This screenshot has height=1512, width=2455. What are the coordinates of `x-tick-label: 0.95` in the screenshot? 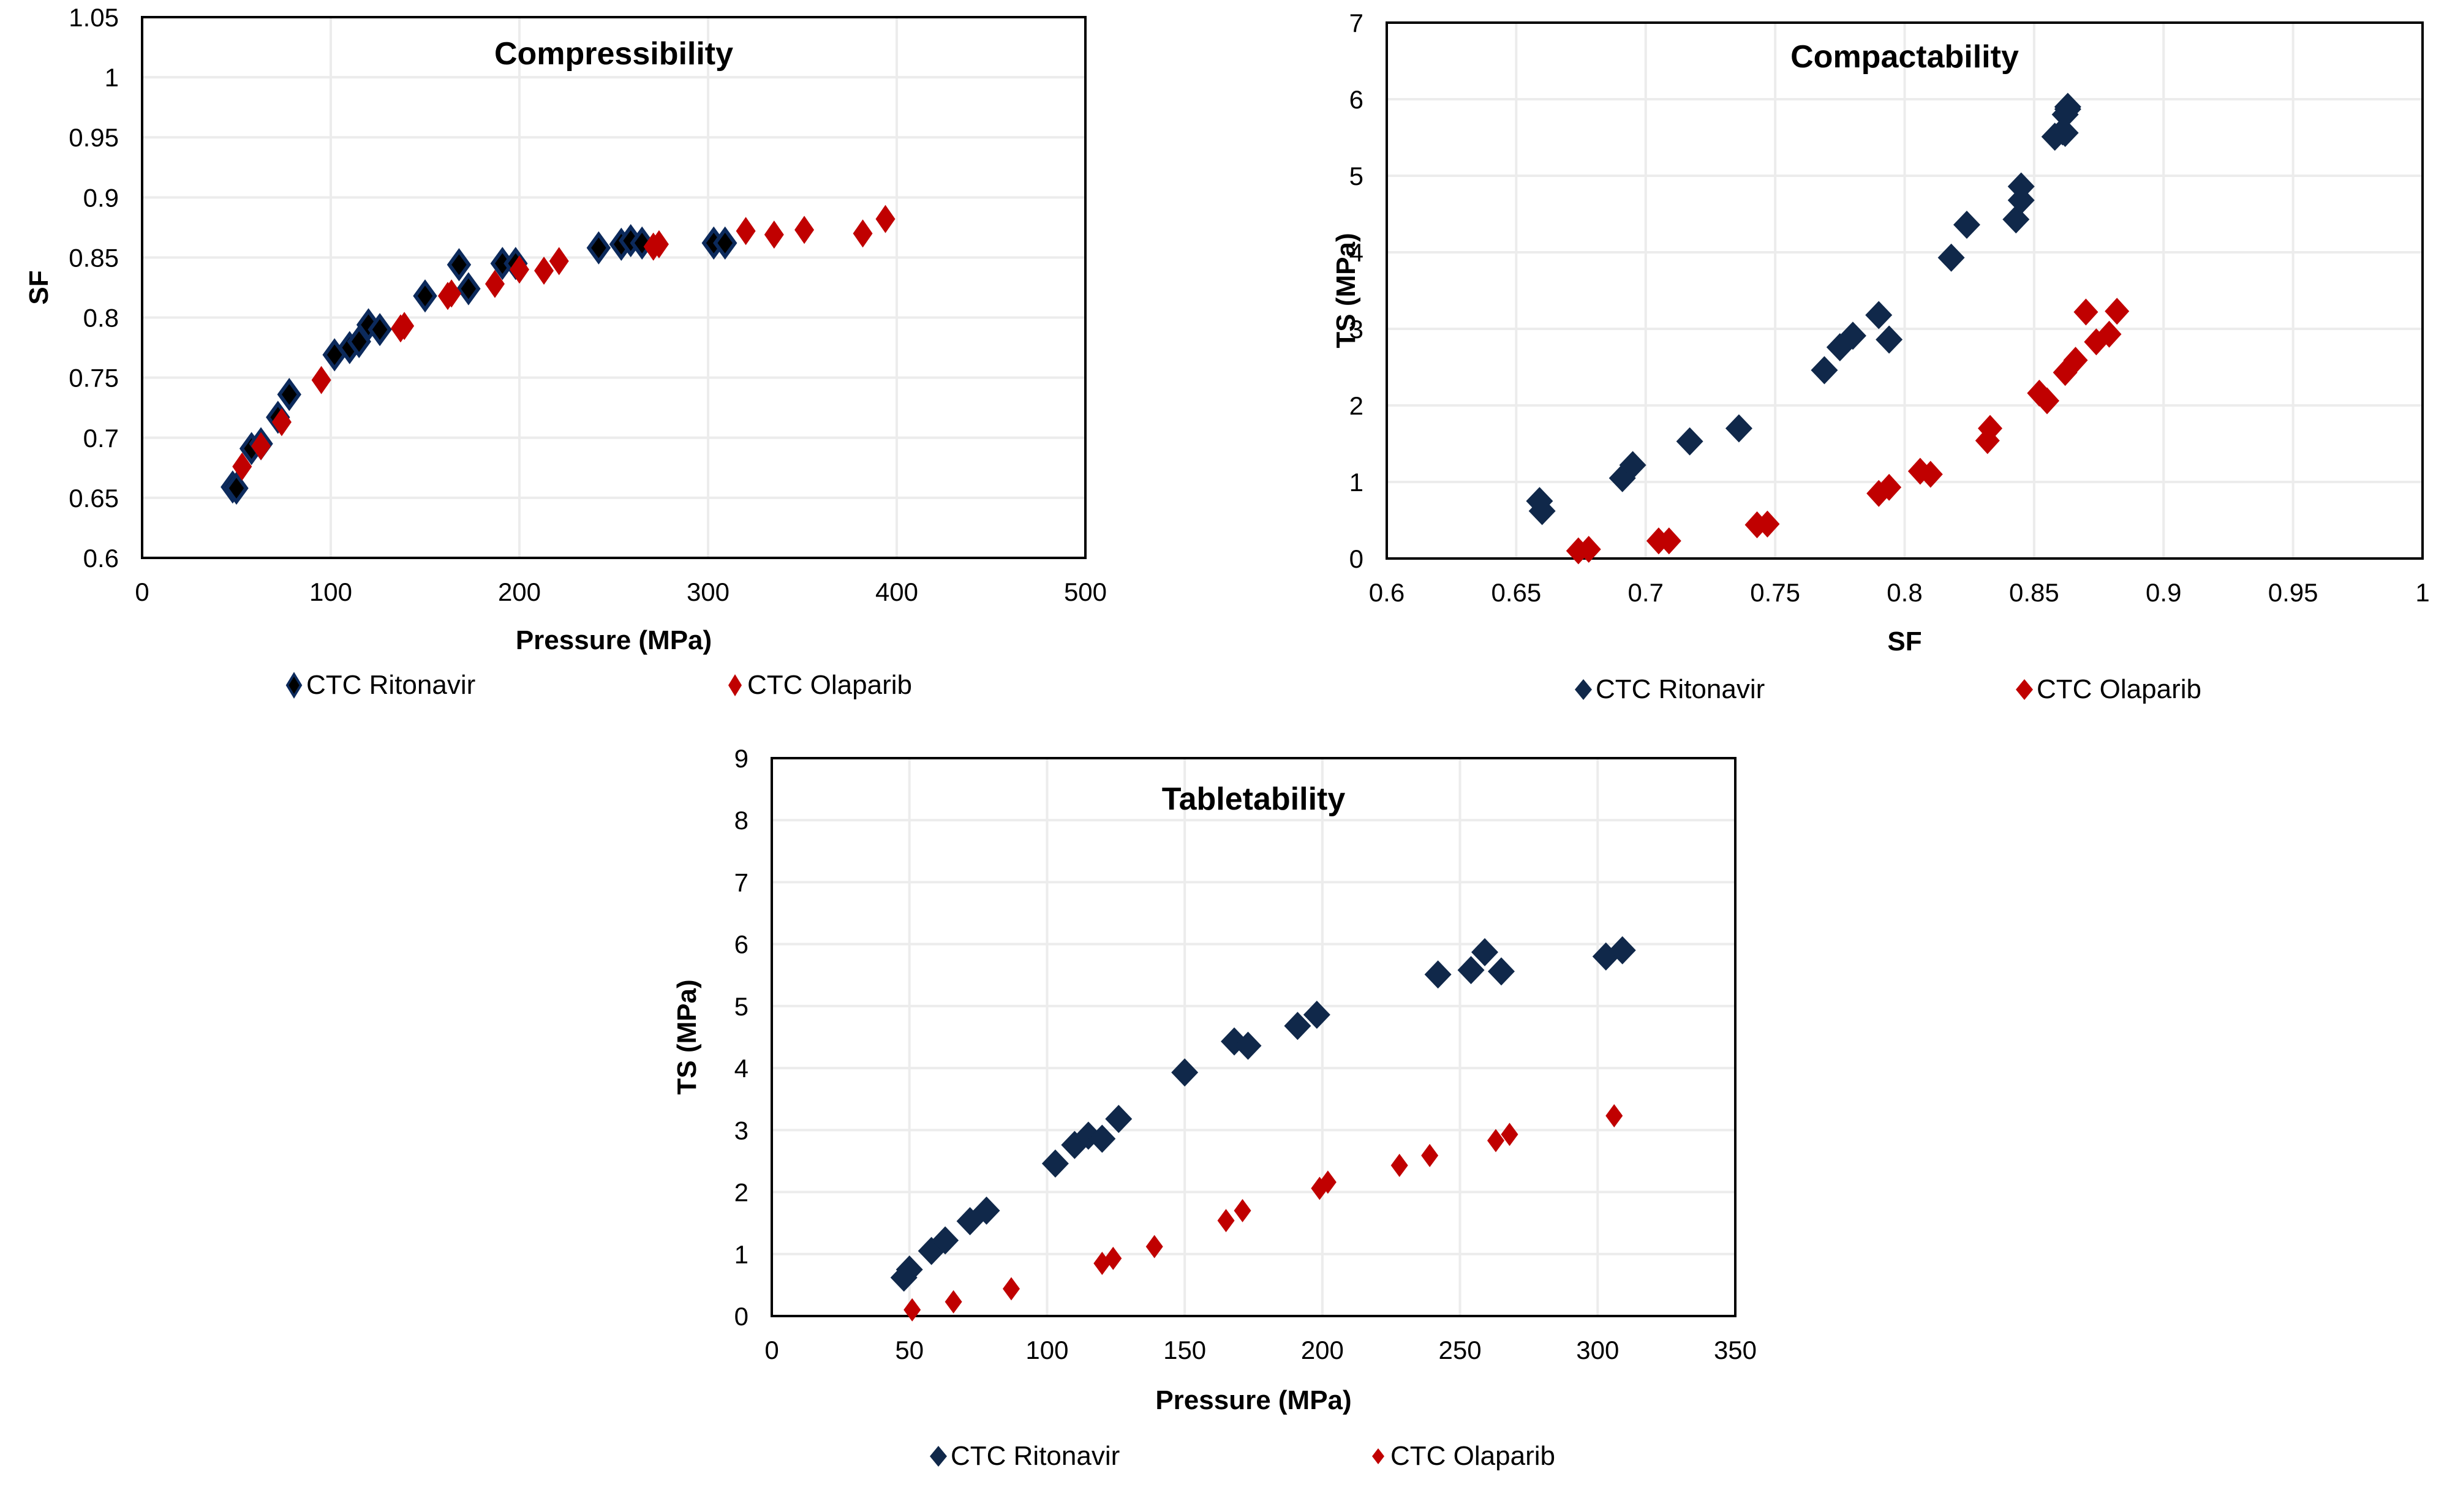 It's located at (2293, 592).